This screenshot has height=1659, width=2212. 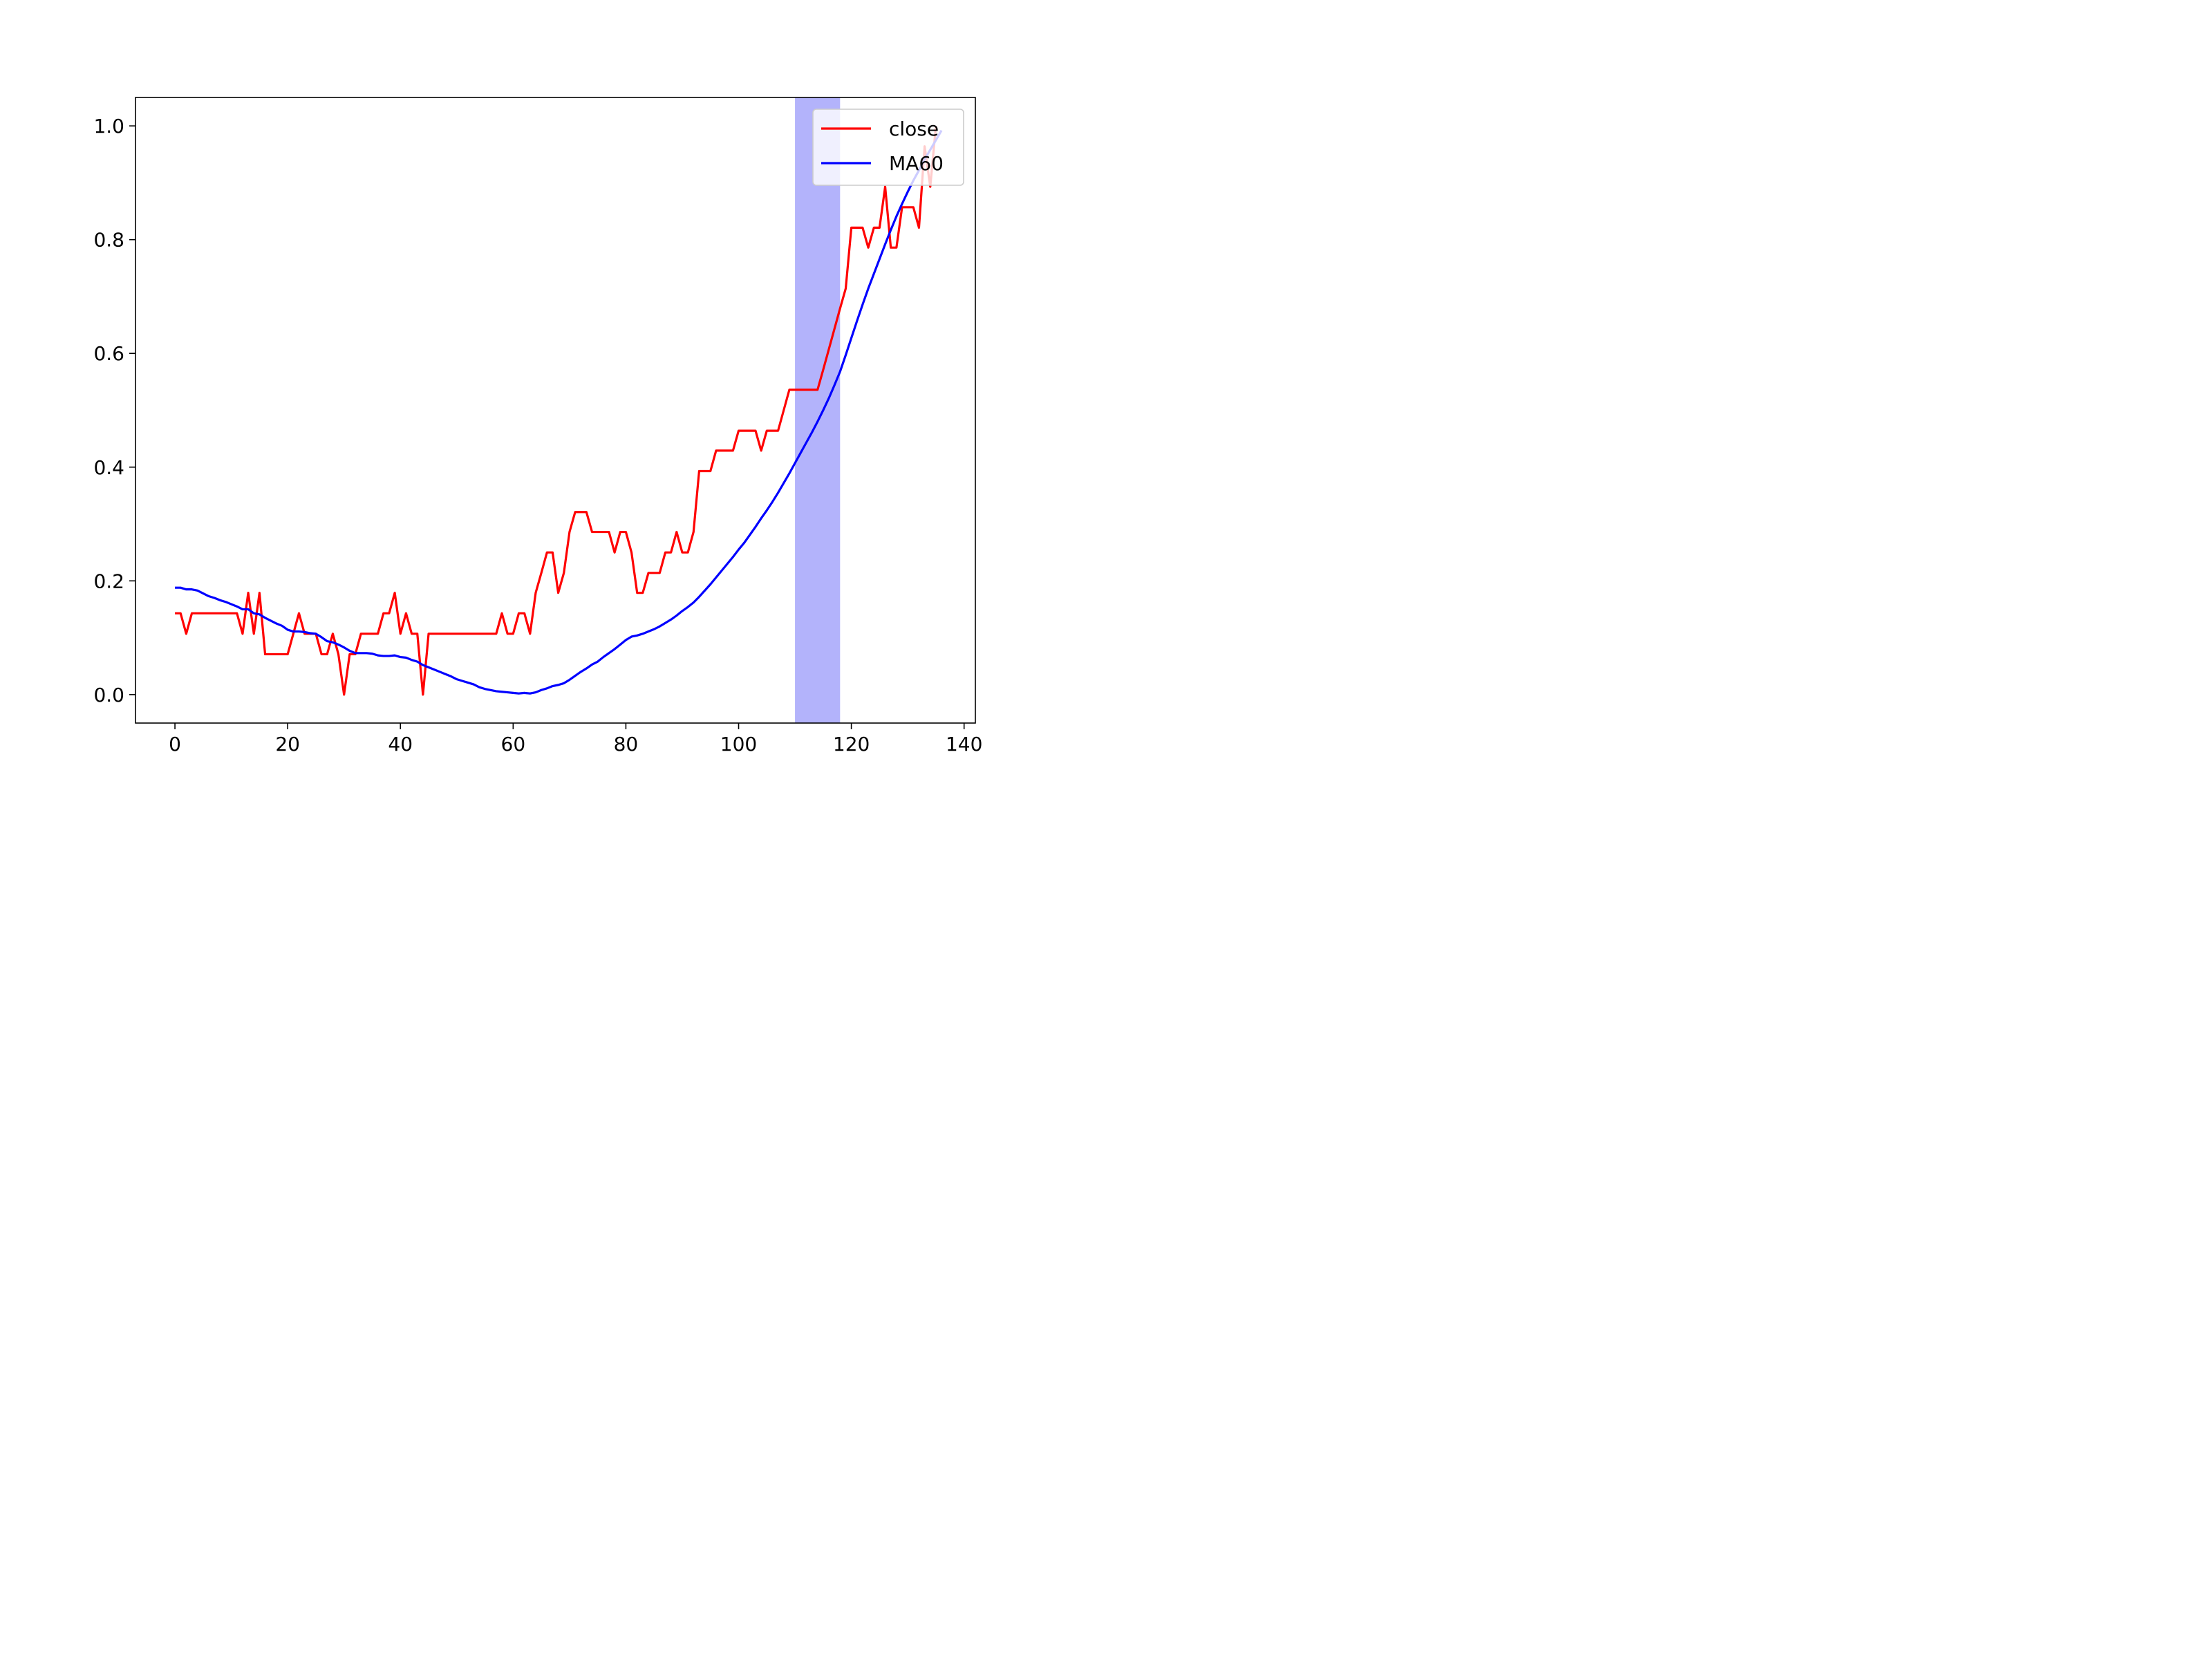 I want to click on y-tick-label: 0.0, so click(x=109, y=695).